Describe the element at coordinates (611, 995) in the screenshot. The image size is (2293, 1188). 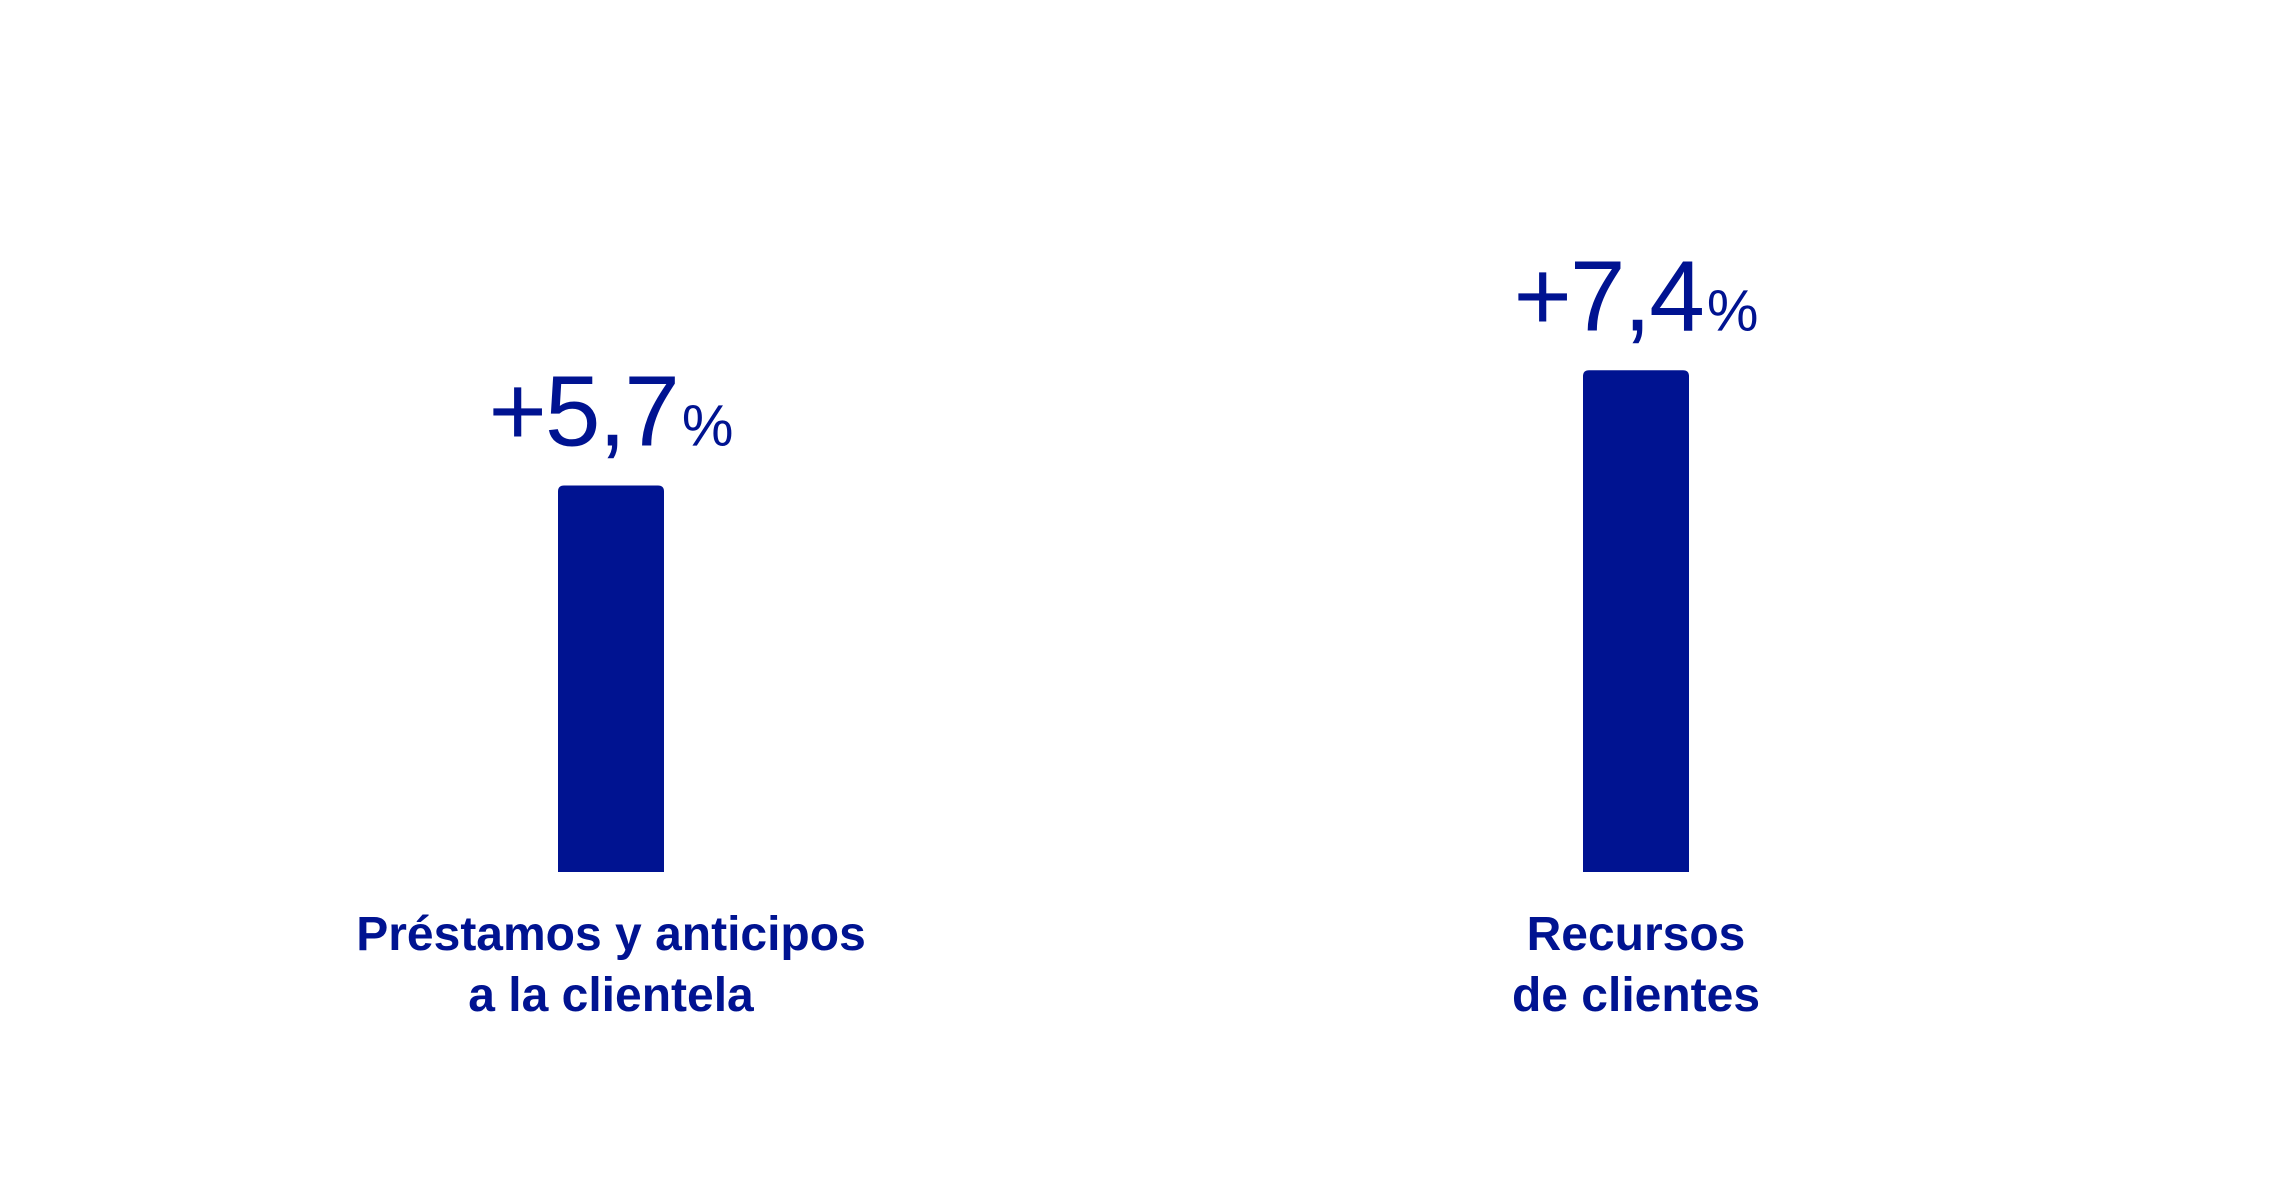
I see `category-label-1-line-2: a la clientela` at that location.